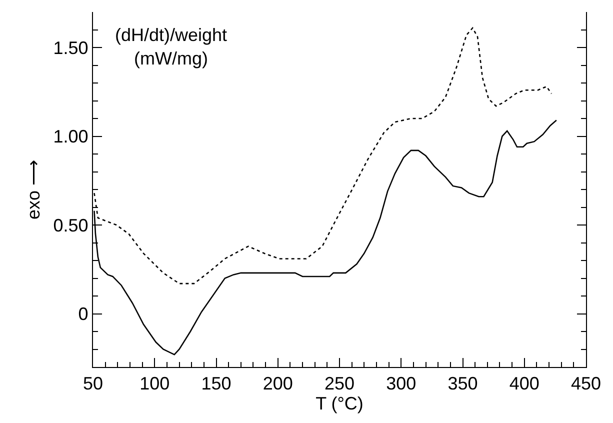 This screenshot has height=423, width=613. Describe the element at coordinates (463, 384) in the screenshot. I see `x-tick-label: 350` at that location.